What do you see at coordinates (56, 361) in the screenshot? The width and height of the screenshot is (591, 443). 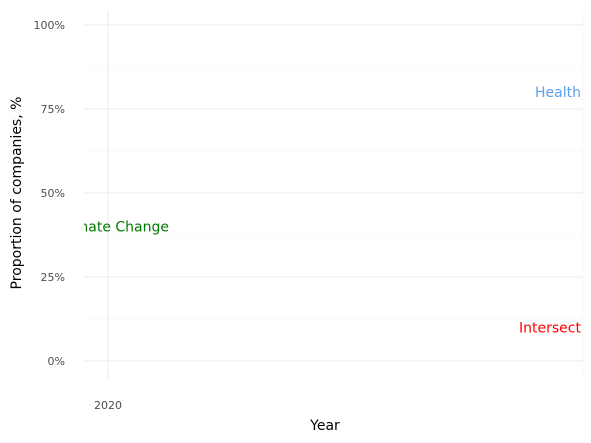 I see `y-tick-label: 0%` at bounding box center [56, 361].